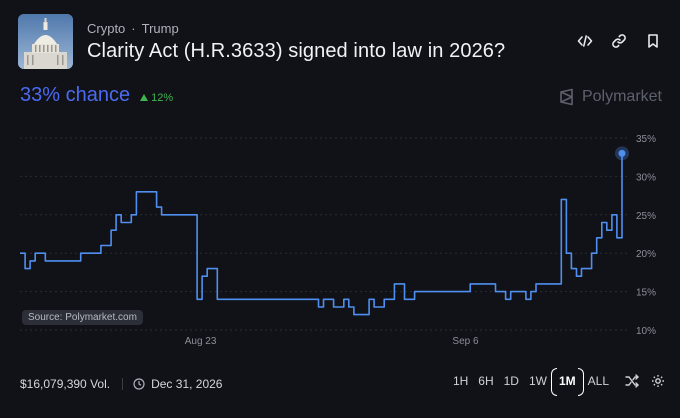  I want to click on y-tick-label: 30%, so click(646, 177).